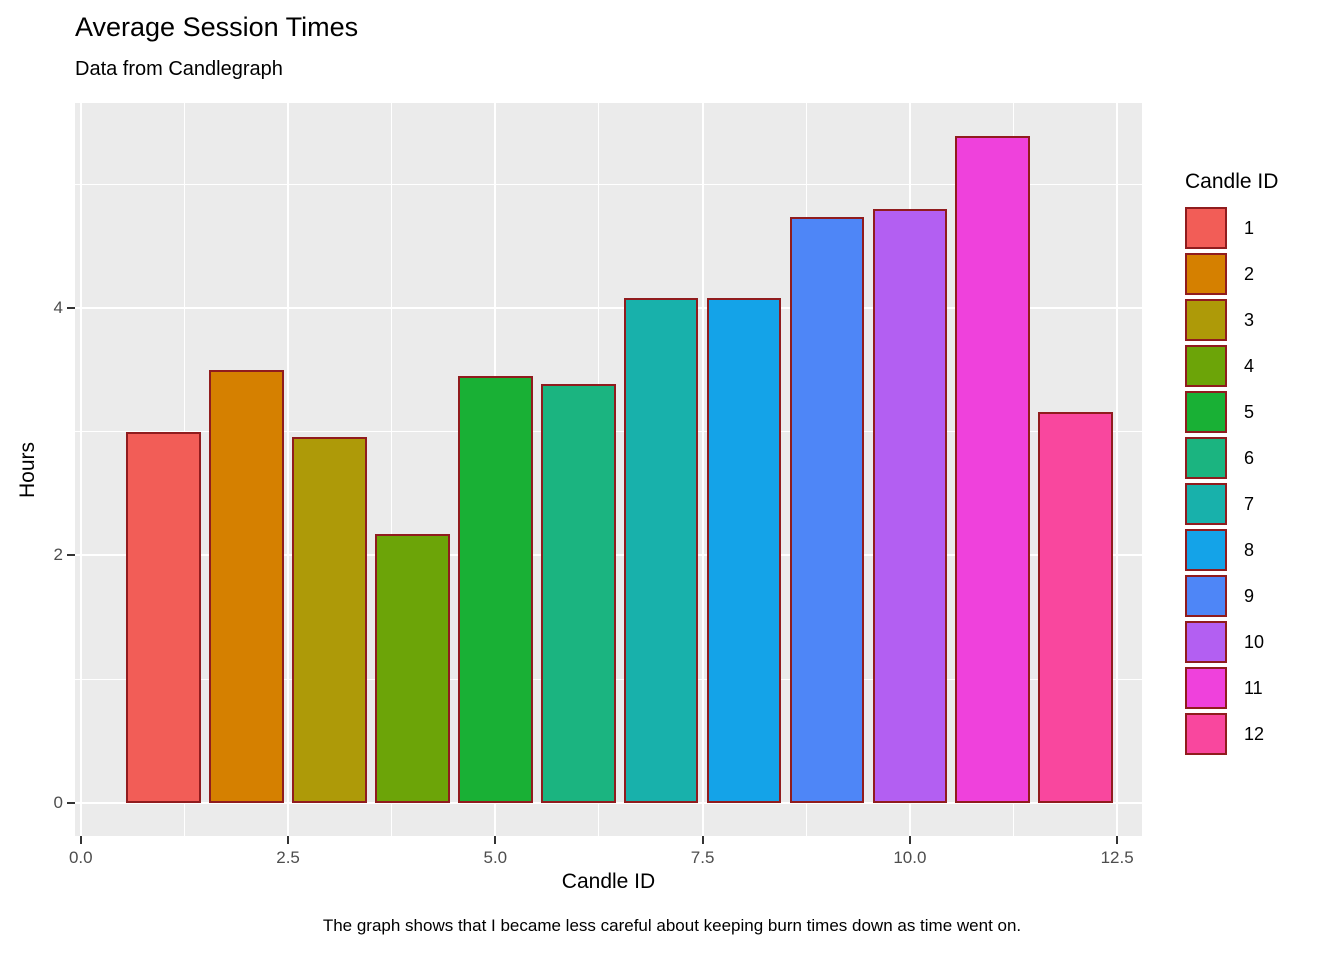  I want to click on legend-item-6: 6, so click(1231, 458).